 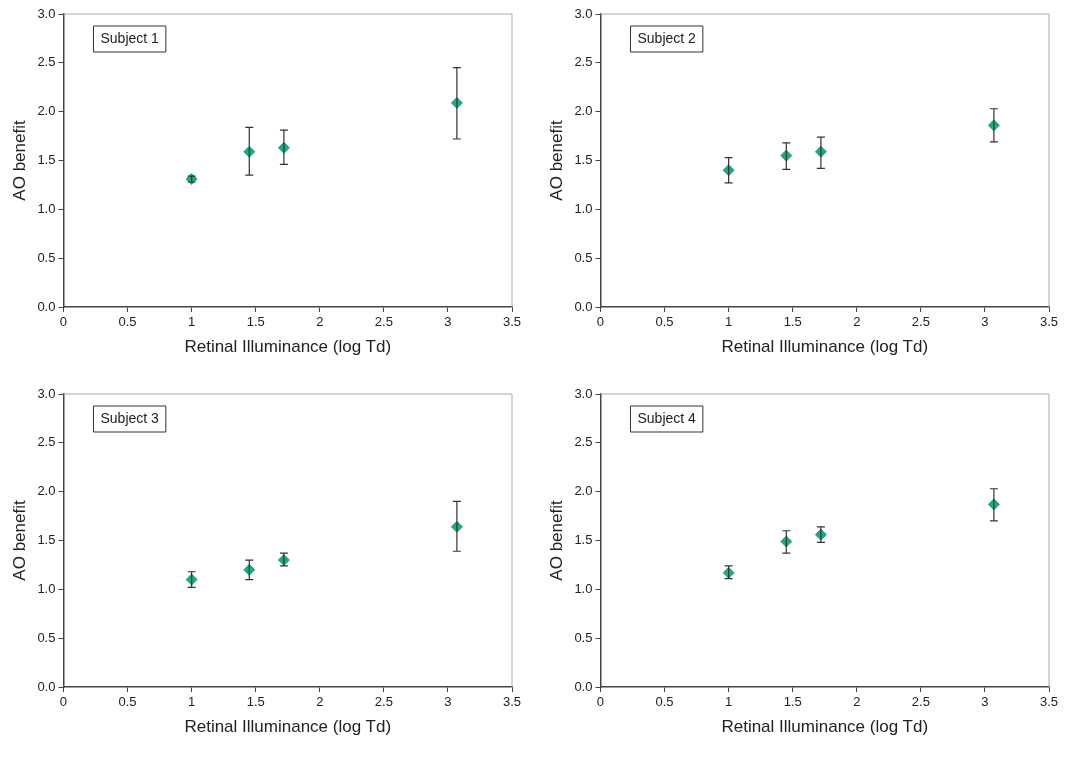 What do you see at coordinates (667, 37) in the screenshot?
I see `text: Subject 2` at bounding box center [667, 37].